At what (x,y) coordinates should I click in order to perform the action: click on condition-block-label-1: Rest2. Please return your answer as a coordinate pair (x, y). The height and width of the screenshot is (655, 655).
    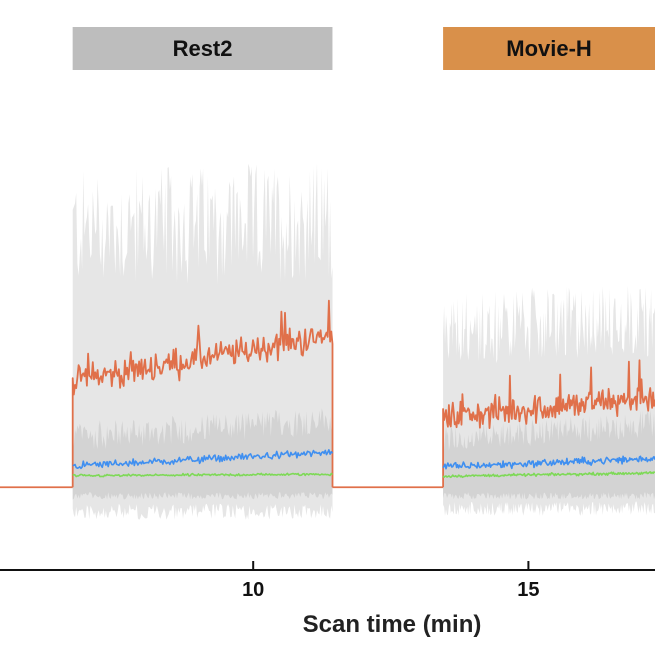
    Looking at the image, I should click on (203, 48).